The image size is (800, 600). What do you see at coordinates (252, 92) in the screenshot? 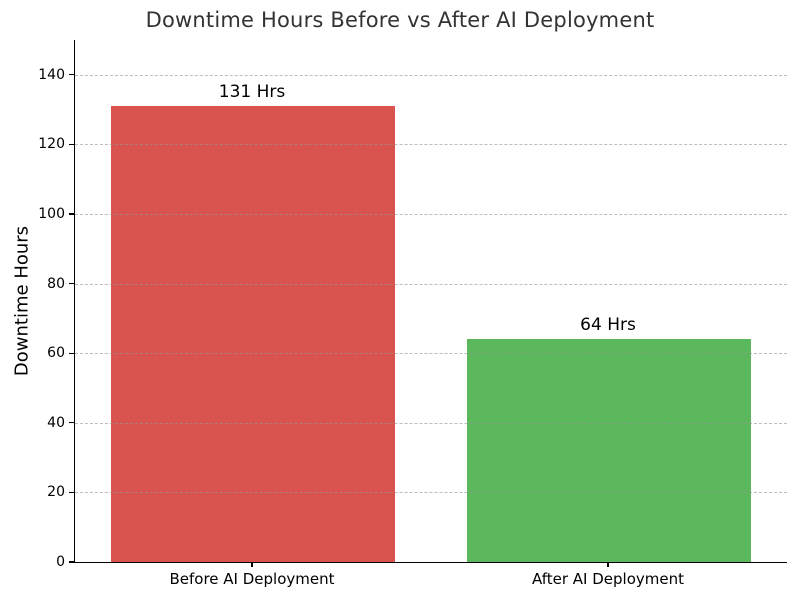
I see `bar-value-label-before-ai-deployment: 131 Hrs` at bounding box center [252, 92].